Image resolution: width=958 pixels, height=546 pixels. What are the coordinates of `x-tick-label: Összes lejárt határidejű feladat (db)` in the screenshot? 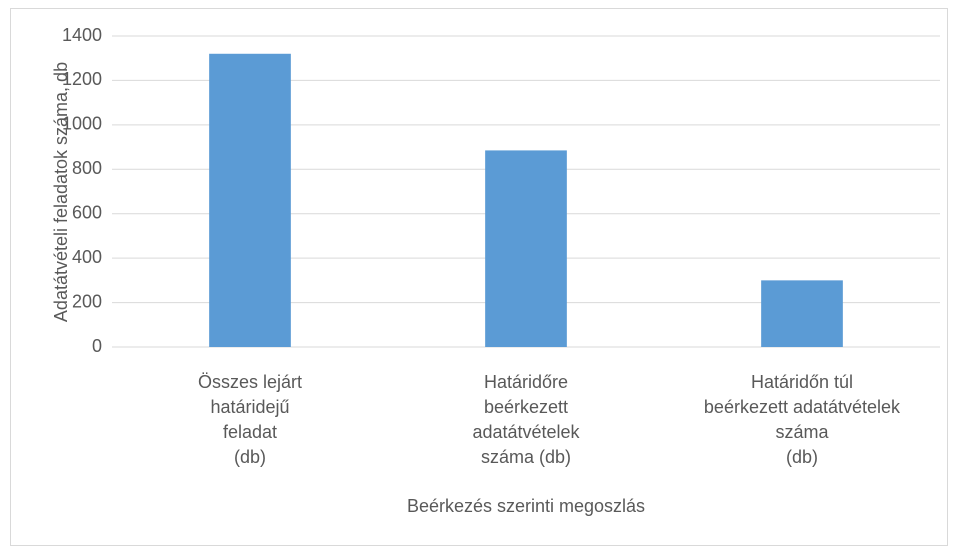 It's located at (250, 419).